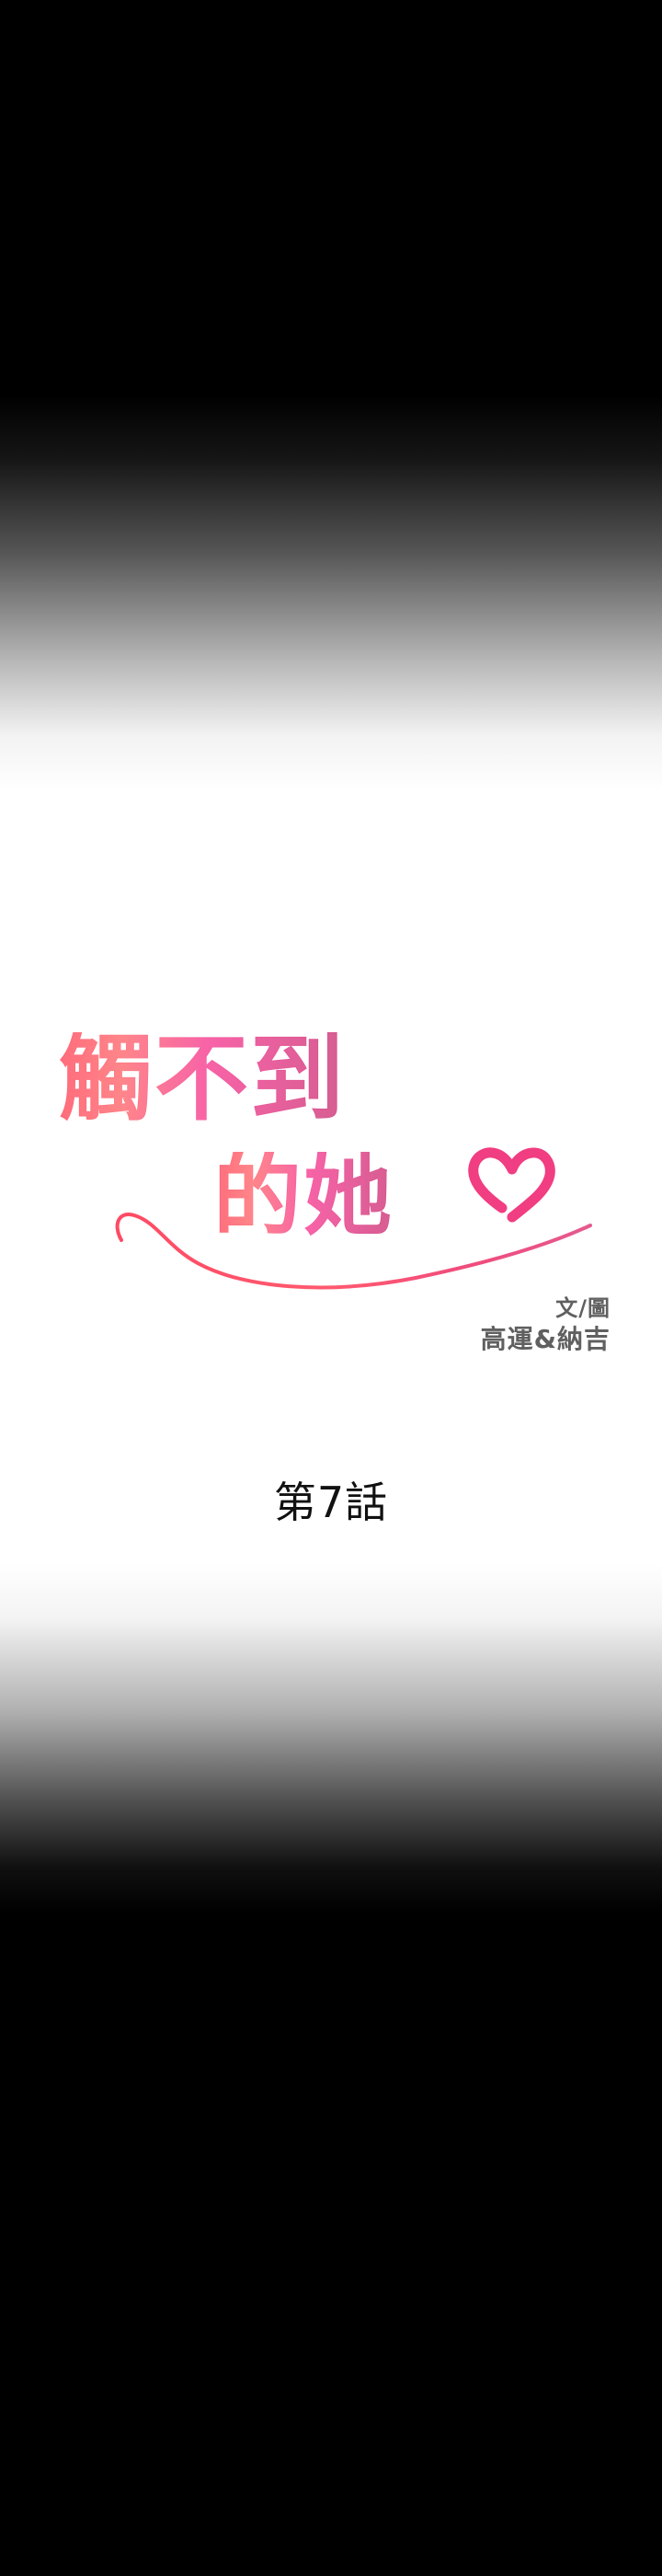 This screenshot has height=2576, width=662. What do you see at coordinates (331, 1502) in the screenshot?
I see `chapter-title: 第7話` at bounding box center [331, 1502].